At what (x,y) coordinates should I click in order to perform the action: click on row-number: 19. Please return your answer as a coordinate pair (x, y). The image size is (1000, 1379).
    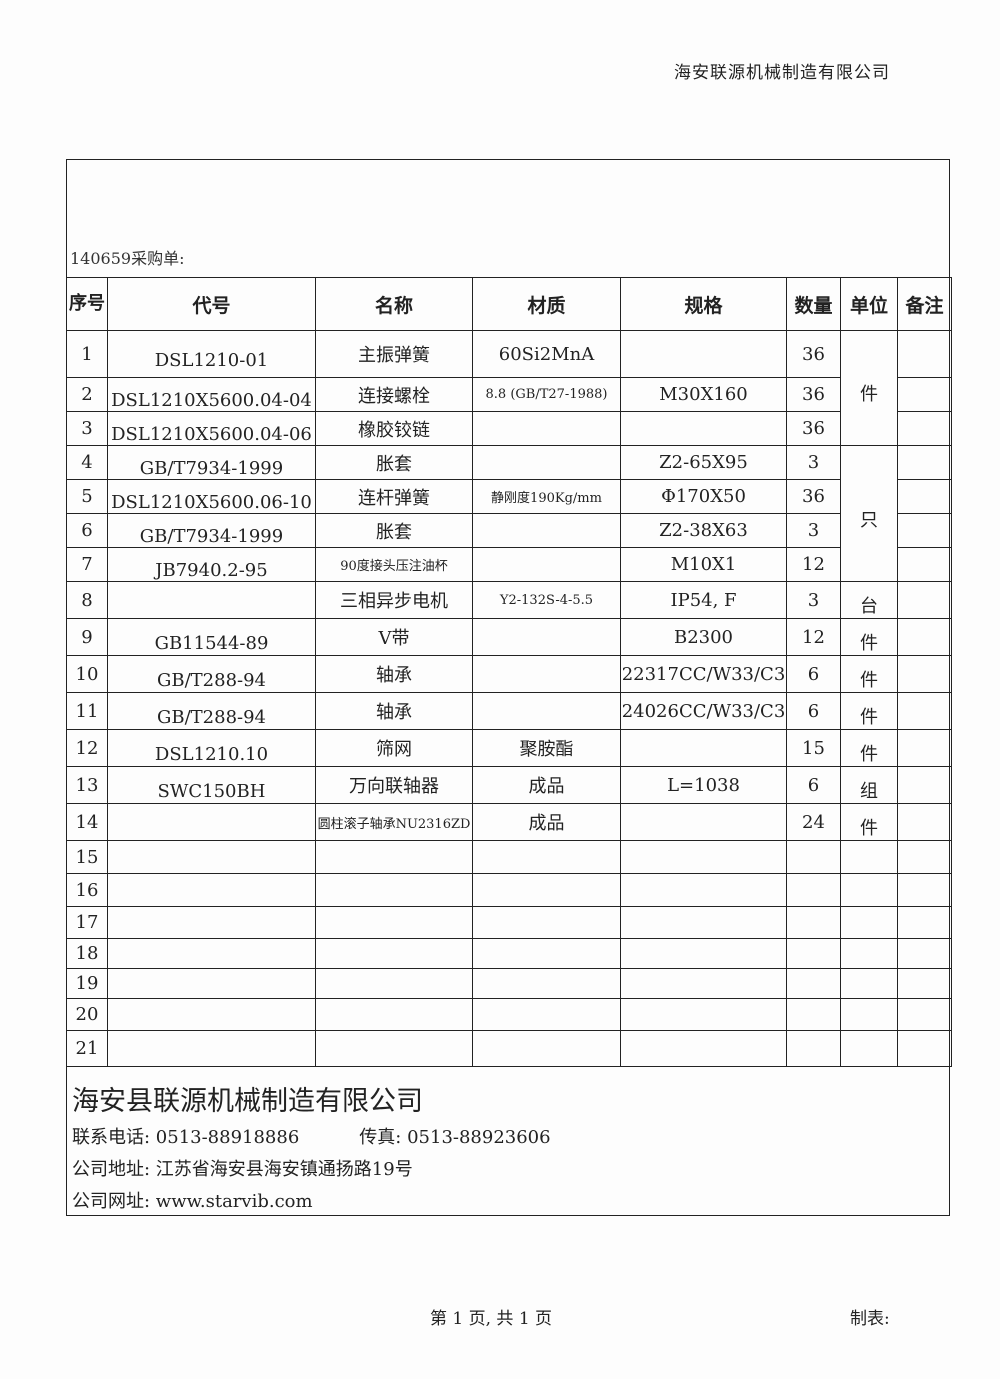
    Looking at the image, I should click on (87, 983).